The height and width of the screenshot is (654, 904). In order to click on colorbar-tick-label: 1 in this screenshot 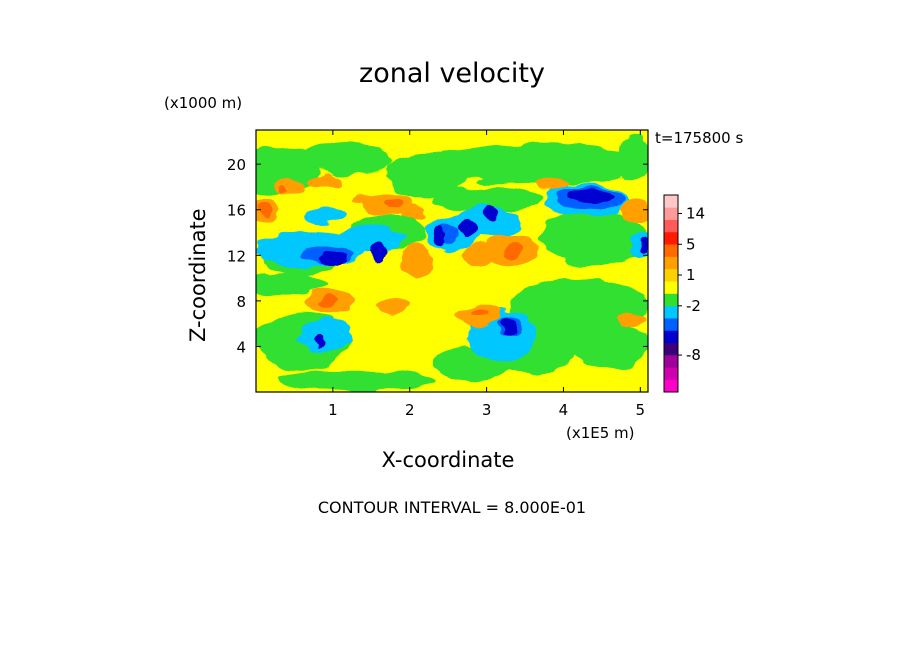, I will do `click(691, 275)`.